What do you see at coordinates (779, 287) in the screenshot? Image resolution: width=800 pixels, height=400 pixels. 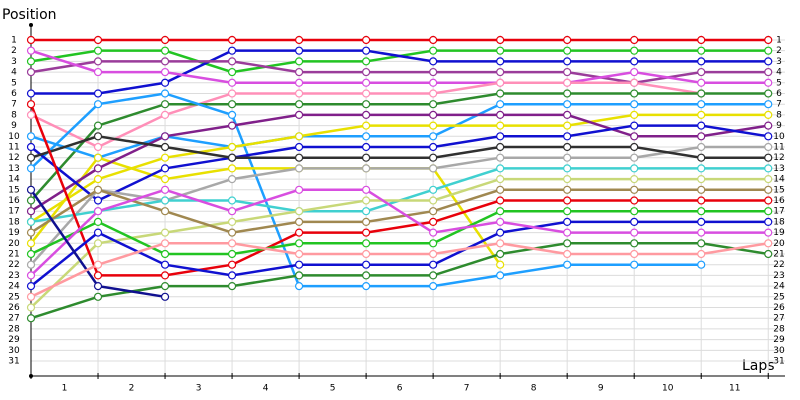 I see `y-tick-label-right: 24` at bounding box center [779, 287].